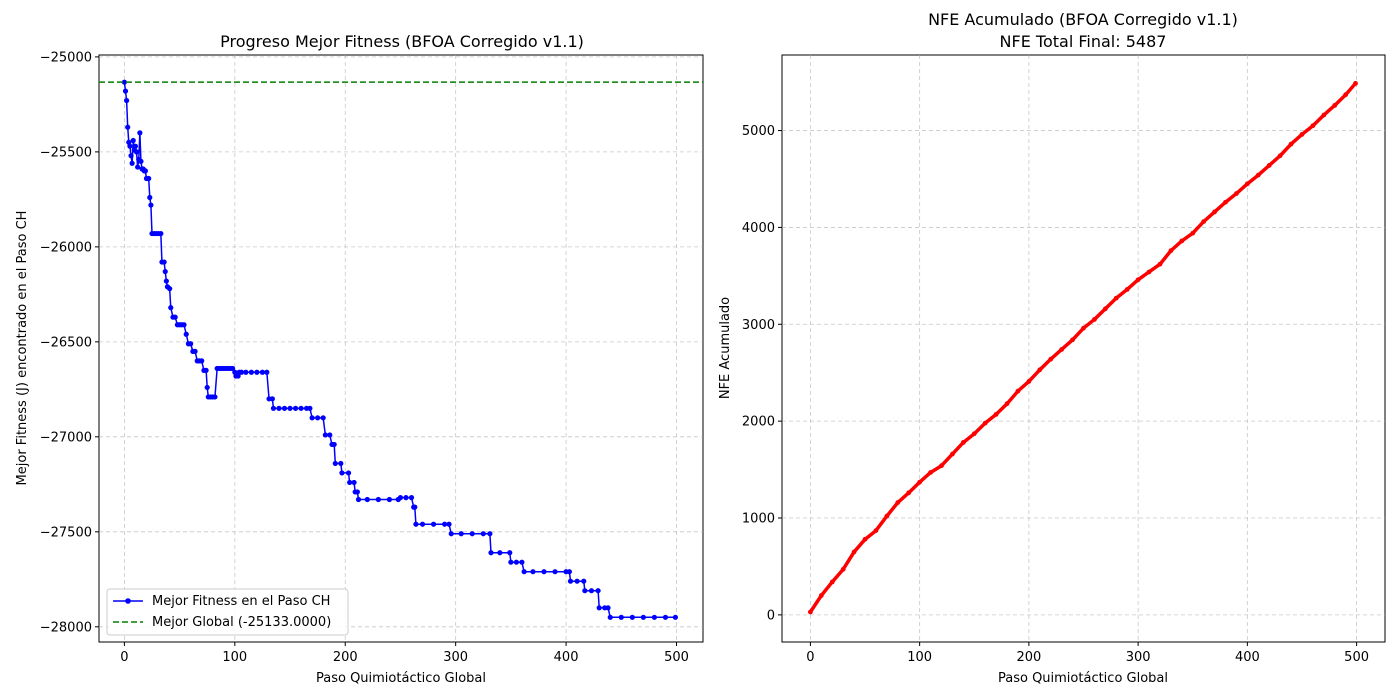 This screenshot has width=1400, height=700. What do you see at coordinates (66, 342) in the screenshot?
I see `y-tick-label: −26500` at bounding box center [66, 342].